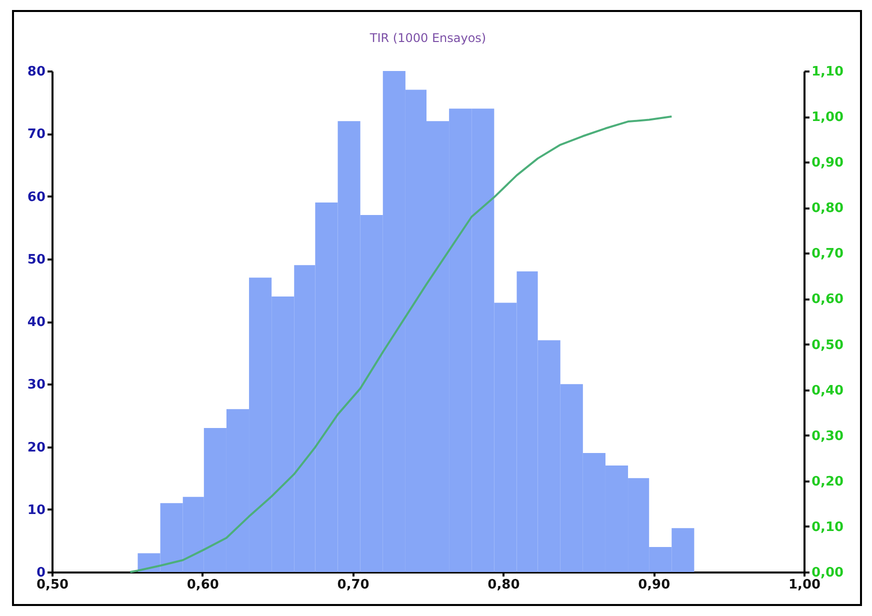 The width and height of the screenshot is (872, 616). I want to click on x-tick-label: 1,00, so click(804, 585).